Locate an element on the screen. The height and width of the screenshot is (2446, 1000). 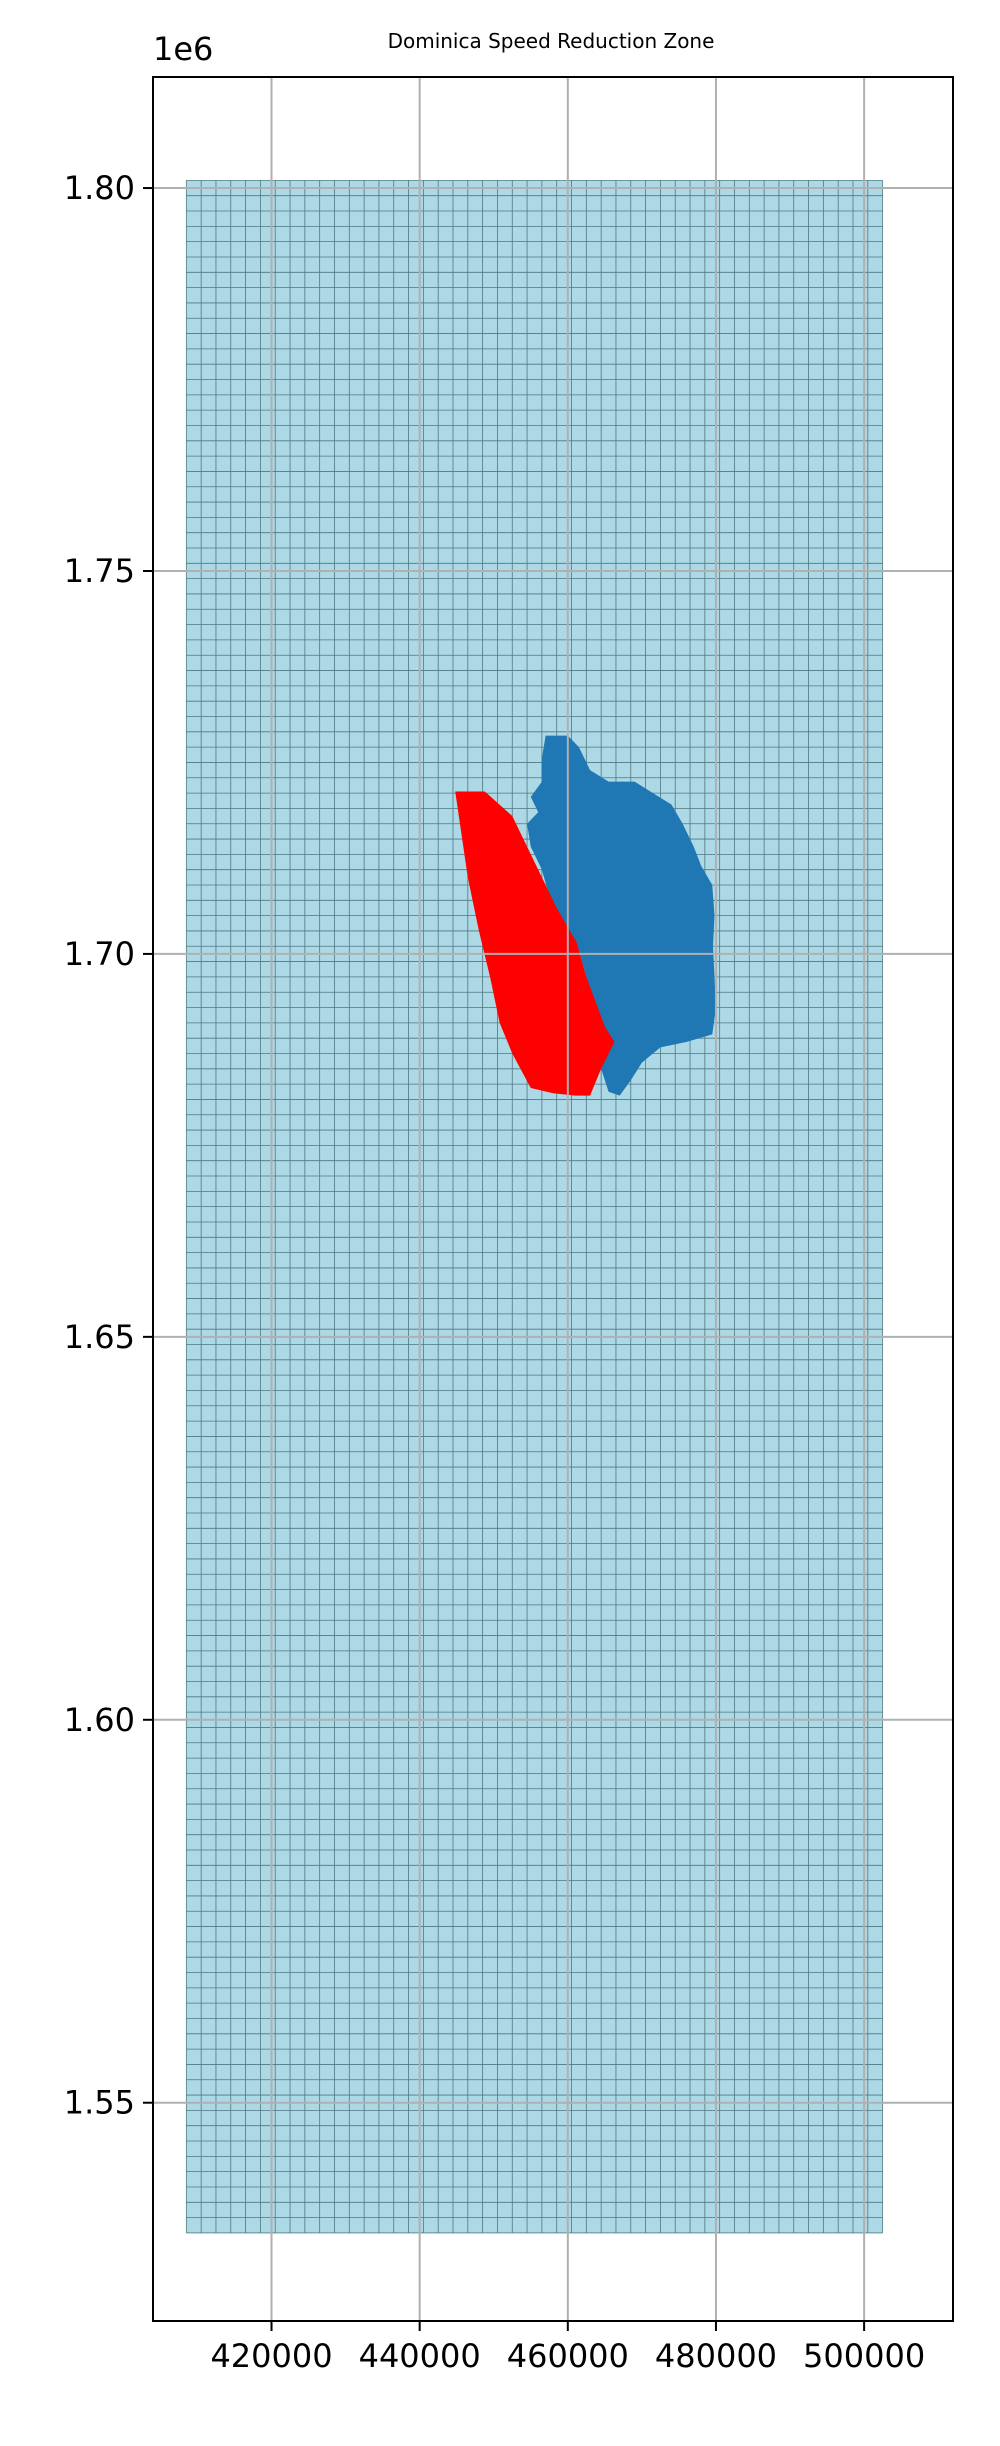
dominica-island is located at coordinates (621, 915).